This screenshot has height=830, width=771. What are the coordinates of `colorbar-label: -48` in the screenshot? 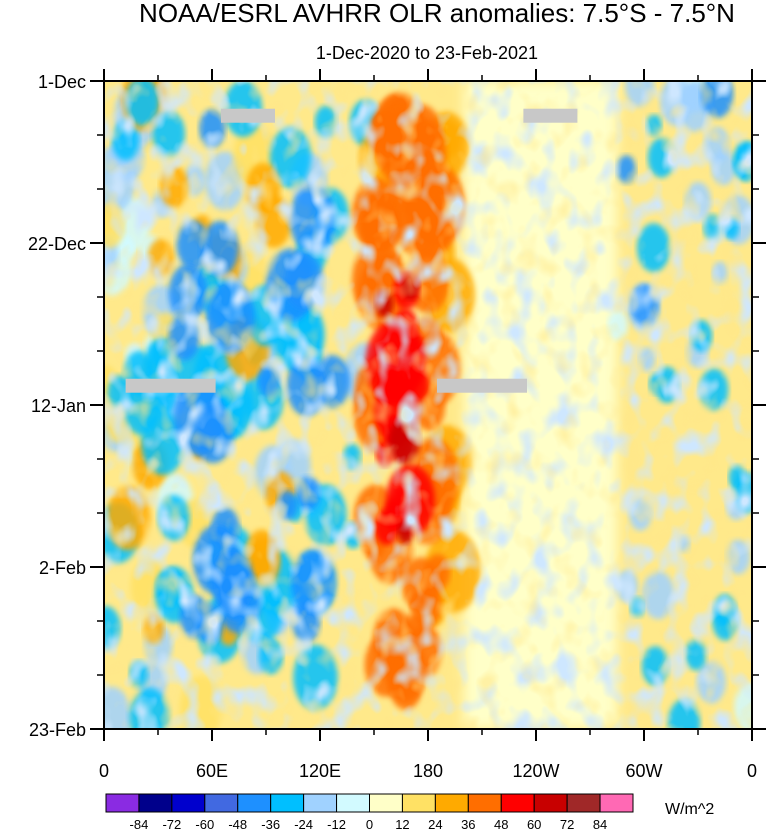 It's located at (237, 823).